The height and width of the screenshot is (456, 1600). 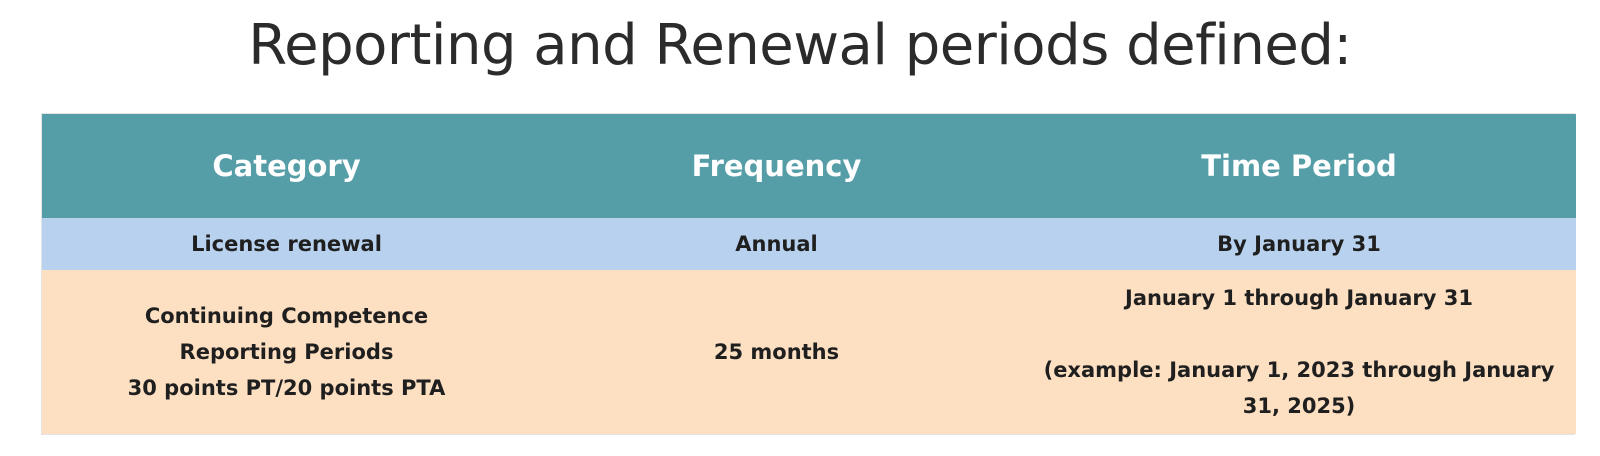 What do you see at coordinates (776, 244) in the screenshot?
I see `cell-frequency: Annual` at bounding box center [776, 244].